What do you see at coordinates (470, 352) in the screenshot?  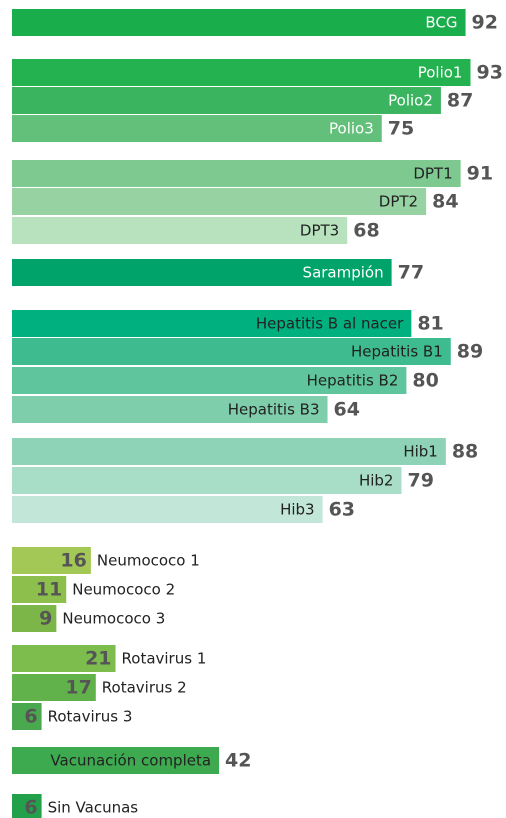 I see `value-label: 89` at bounding box center [470, 352].